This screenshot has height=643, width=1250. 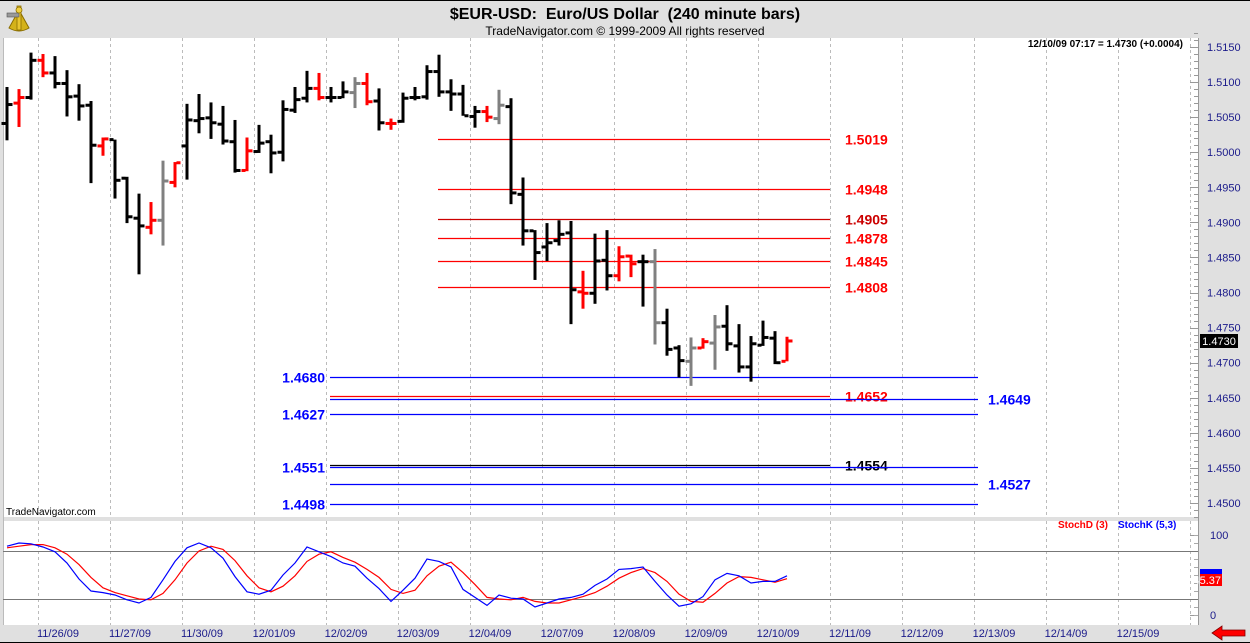 What do you see at coordinates (18, 18) in the screenshot?
I see `sextant-logo-icon` at bounding box center [18, 18].